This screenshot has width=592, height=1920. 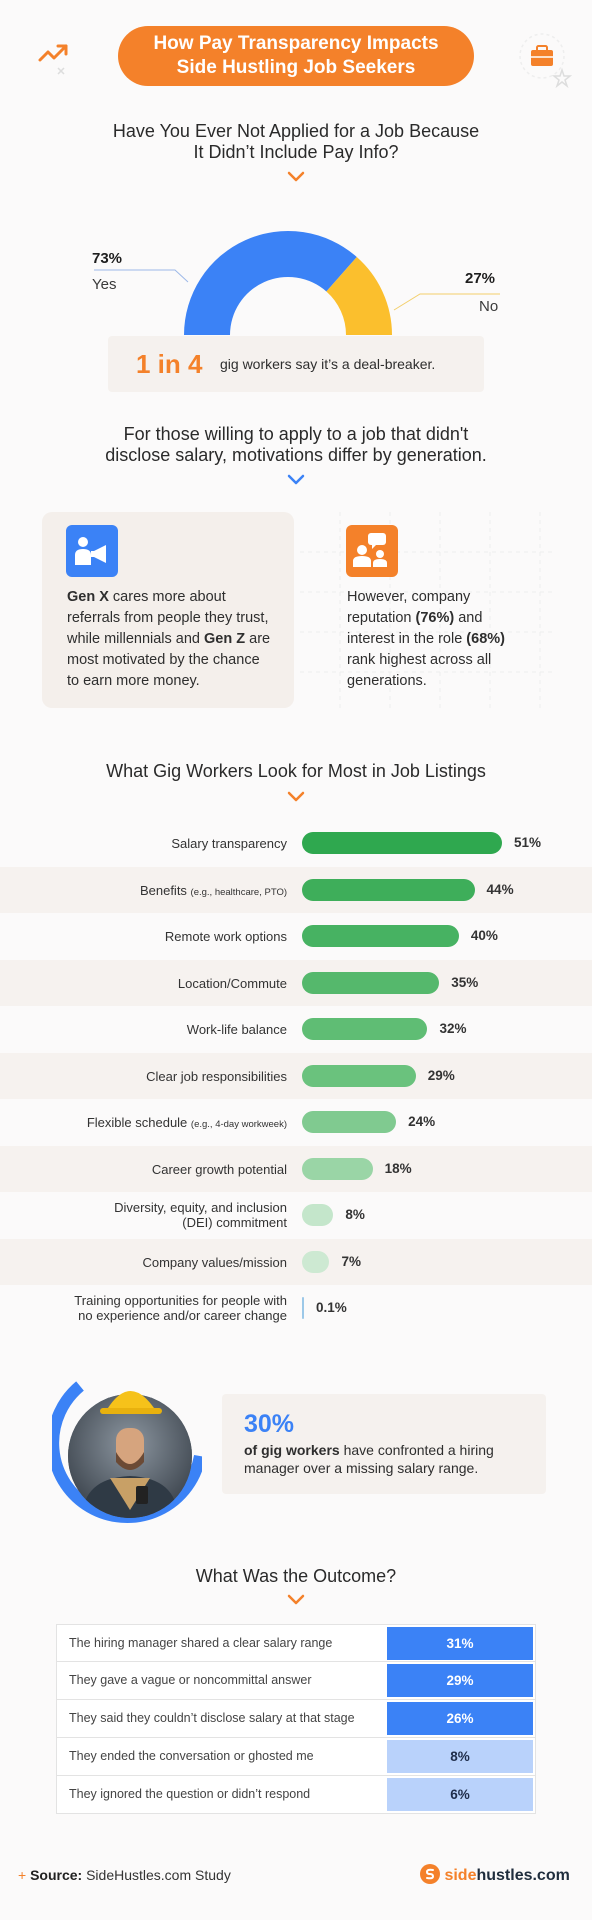 I want to click on outcome-pct: 26%, so click(x=460, y=1718).